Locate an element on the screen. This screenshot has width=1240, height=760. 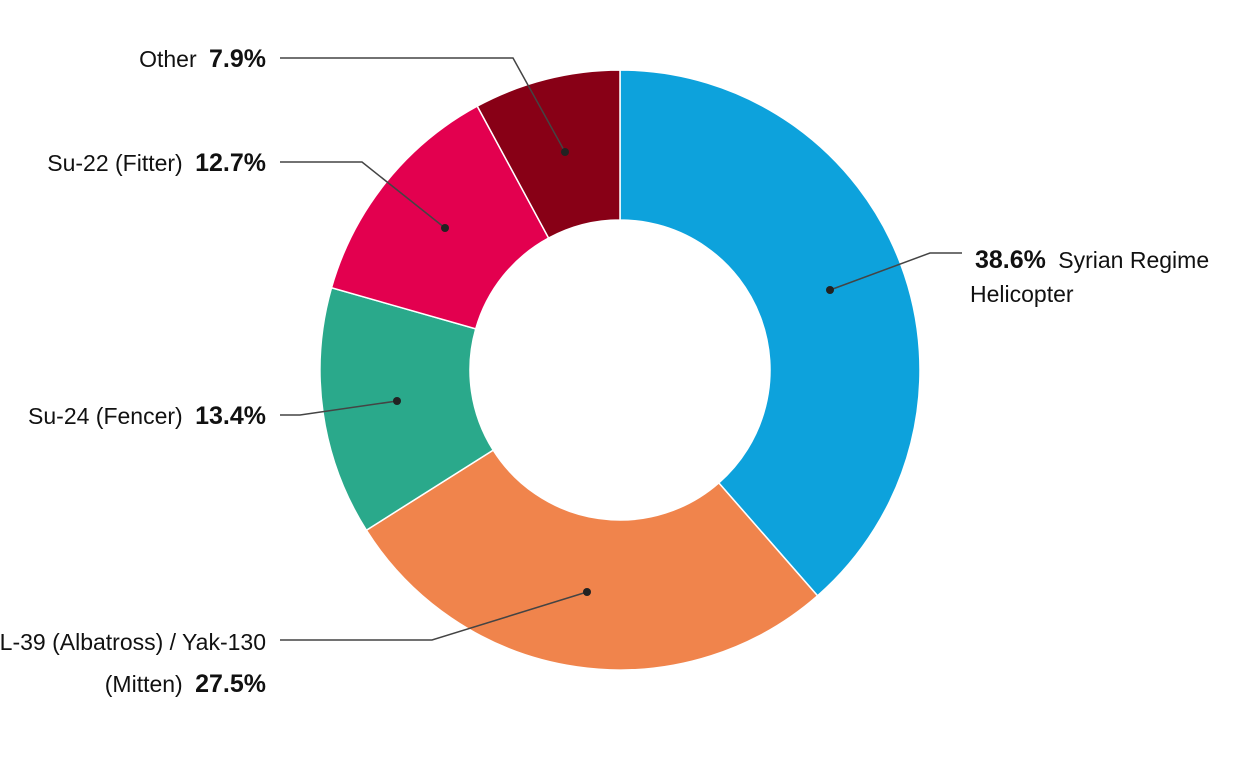
label-other: Other 7.9% is located at coordinates (202, 59).